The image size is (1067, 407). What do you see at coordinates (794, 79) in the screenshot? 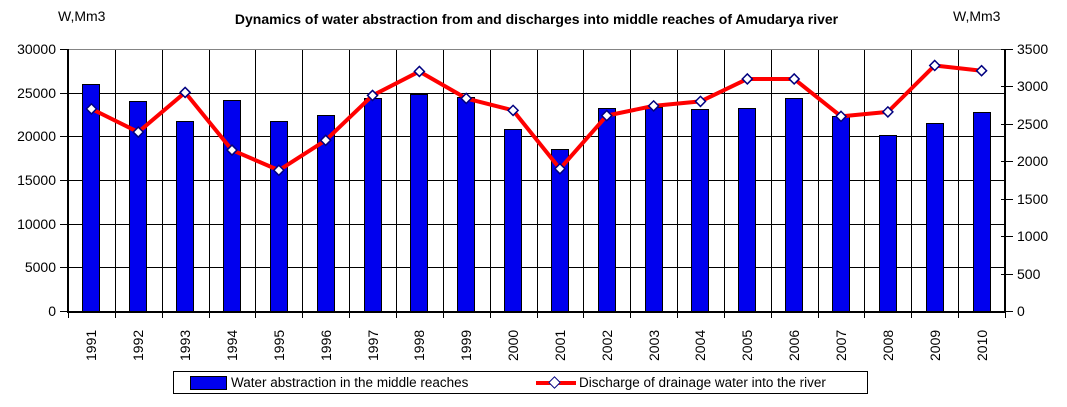
I see `diamond-marker-2006` at bounding box center [794, 79].